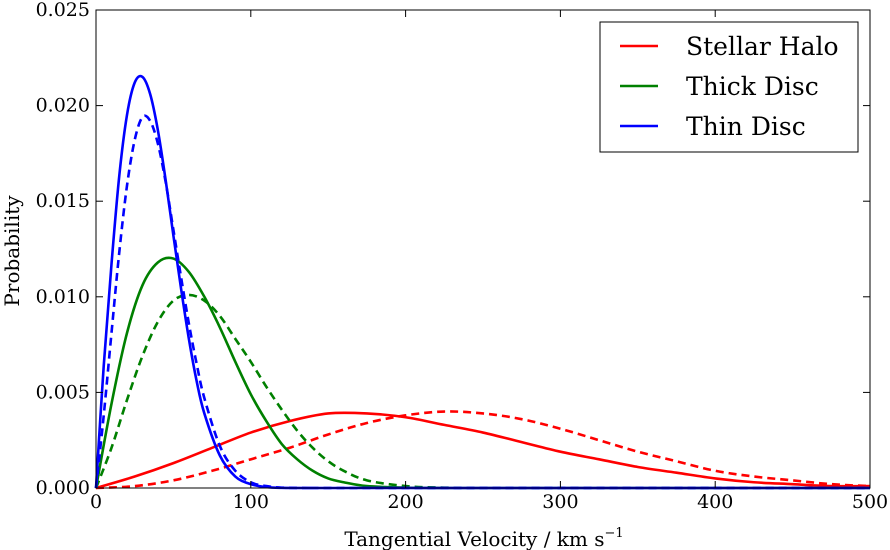 This screenshot has width=890, height=550. Describe the element at coordinates (63, 106) in the screenshot. I see `y-tick-label: 0.020` at that location.